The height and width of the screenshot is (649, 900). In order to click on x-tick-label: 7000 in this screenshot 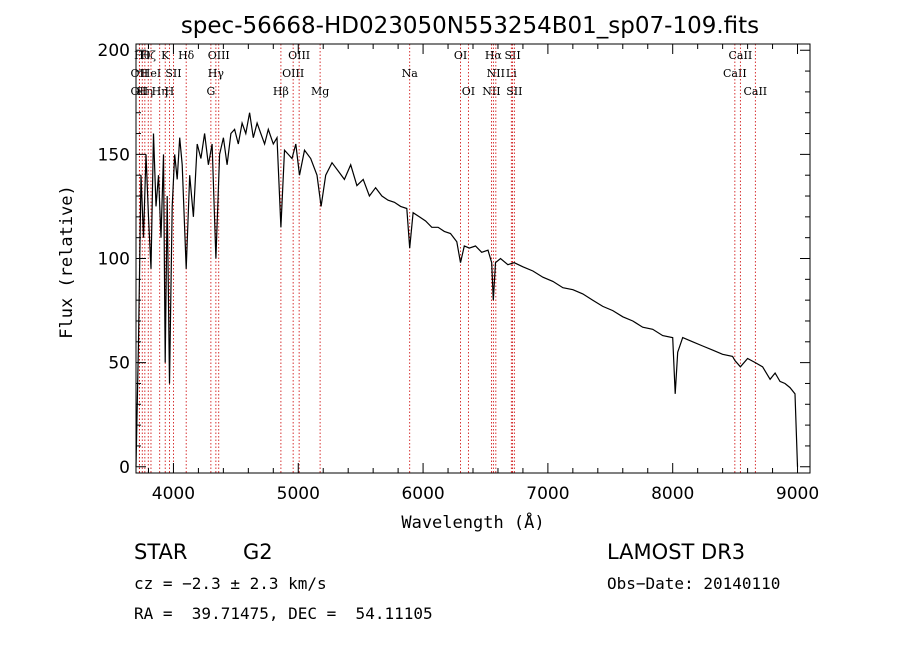, I will do `click(547, 494)`.